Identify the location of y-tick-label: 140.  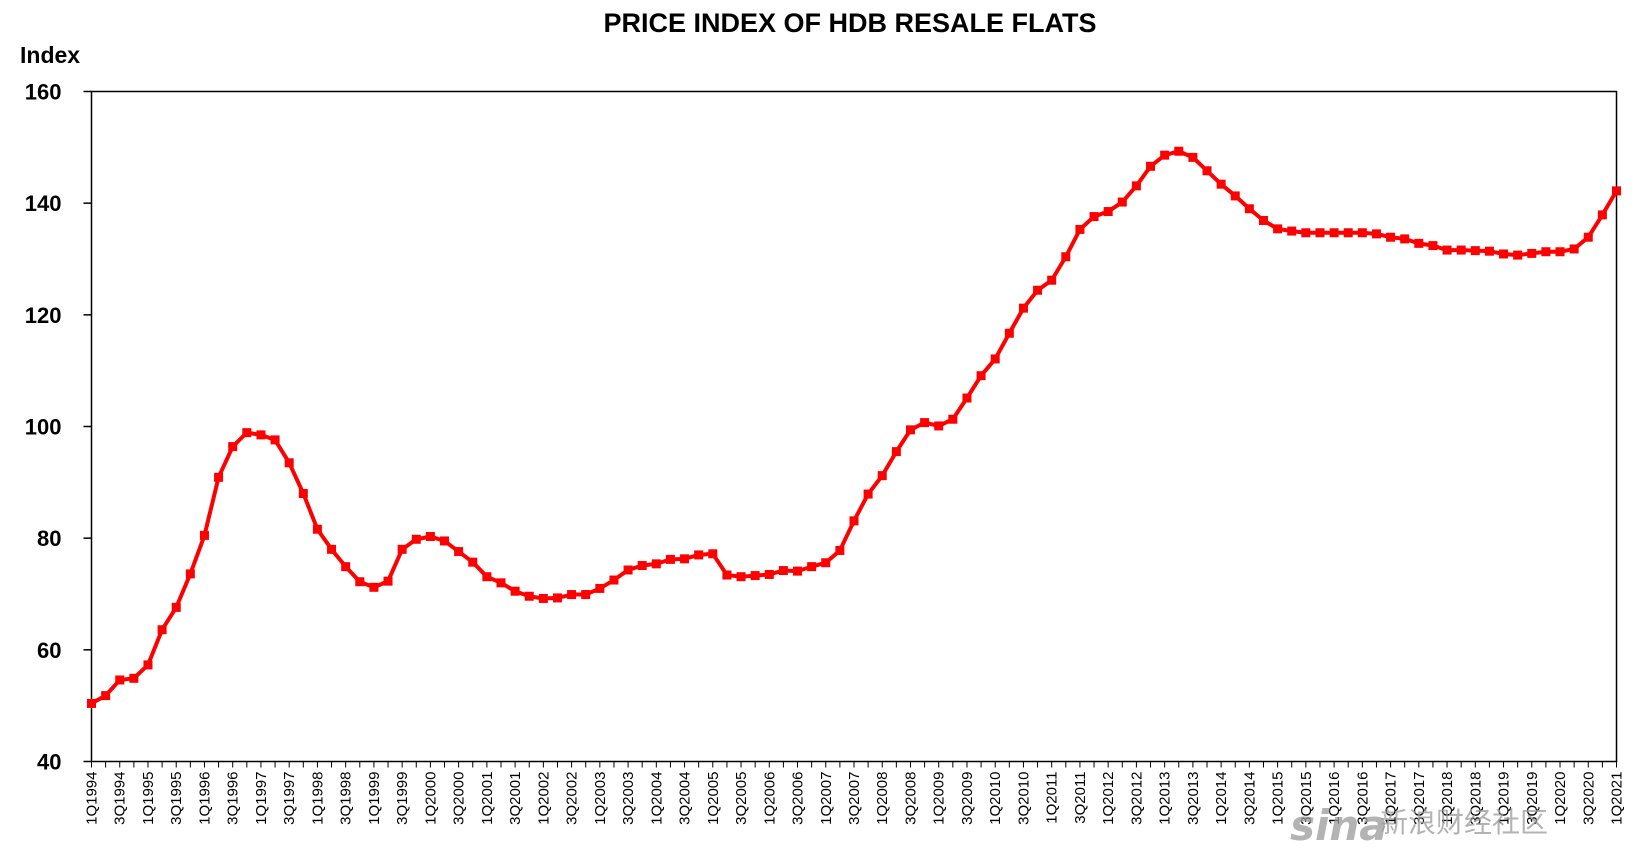
(43, 203).